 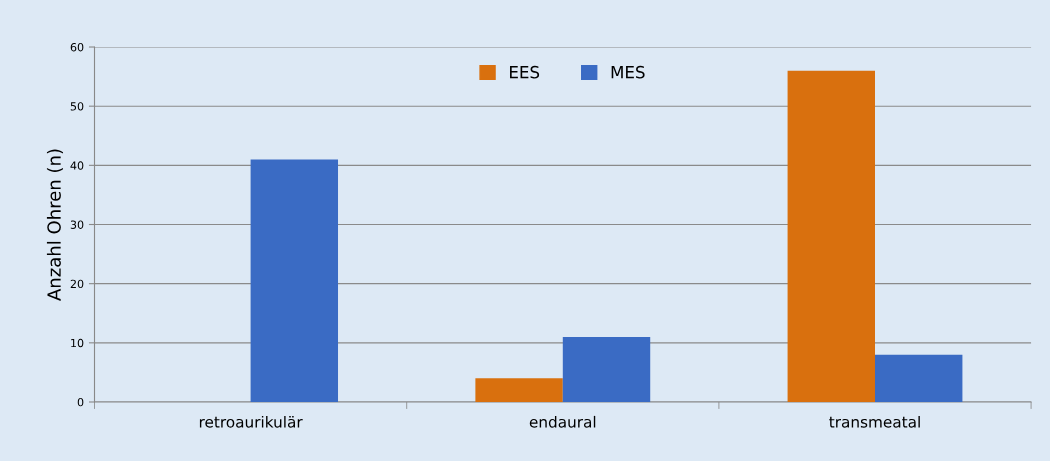 What do you see at coordinates (251, 421) in the screenshot?
I see `x-tick-label: retroaurikulär` at bounding box center [251, 421].